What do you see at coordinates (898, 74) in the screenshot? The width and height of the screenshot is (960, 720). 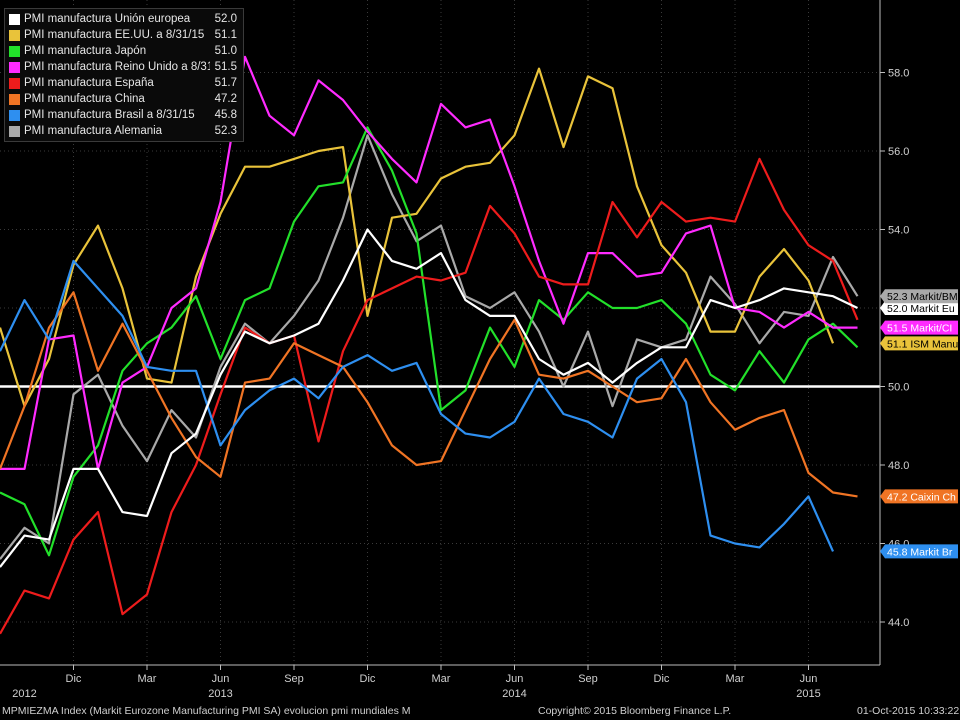 I see `y-tick-label: 58.0` at bounding box center [898, 74].